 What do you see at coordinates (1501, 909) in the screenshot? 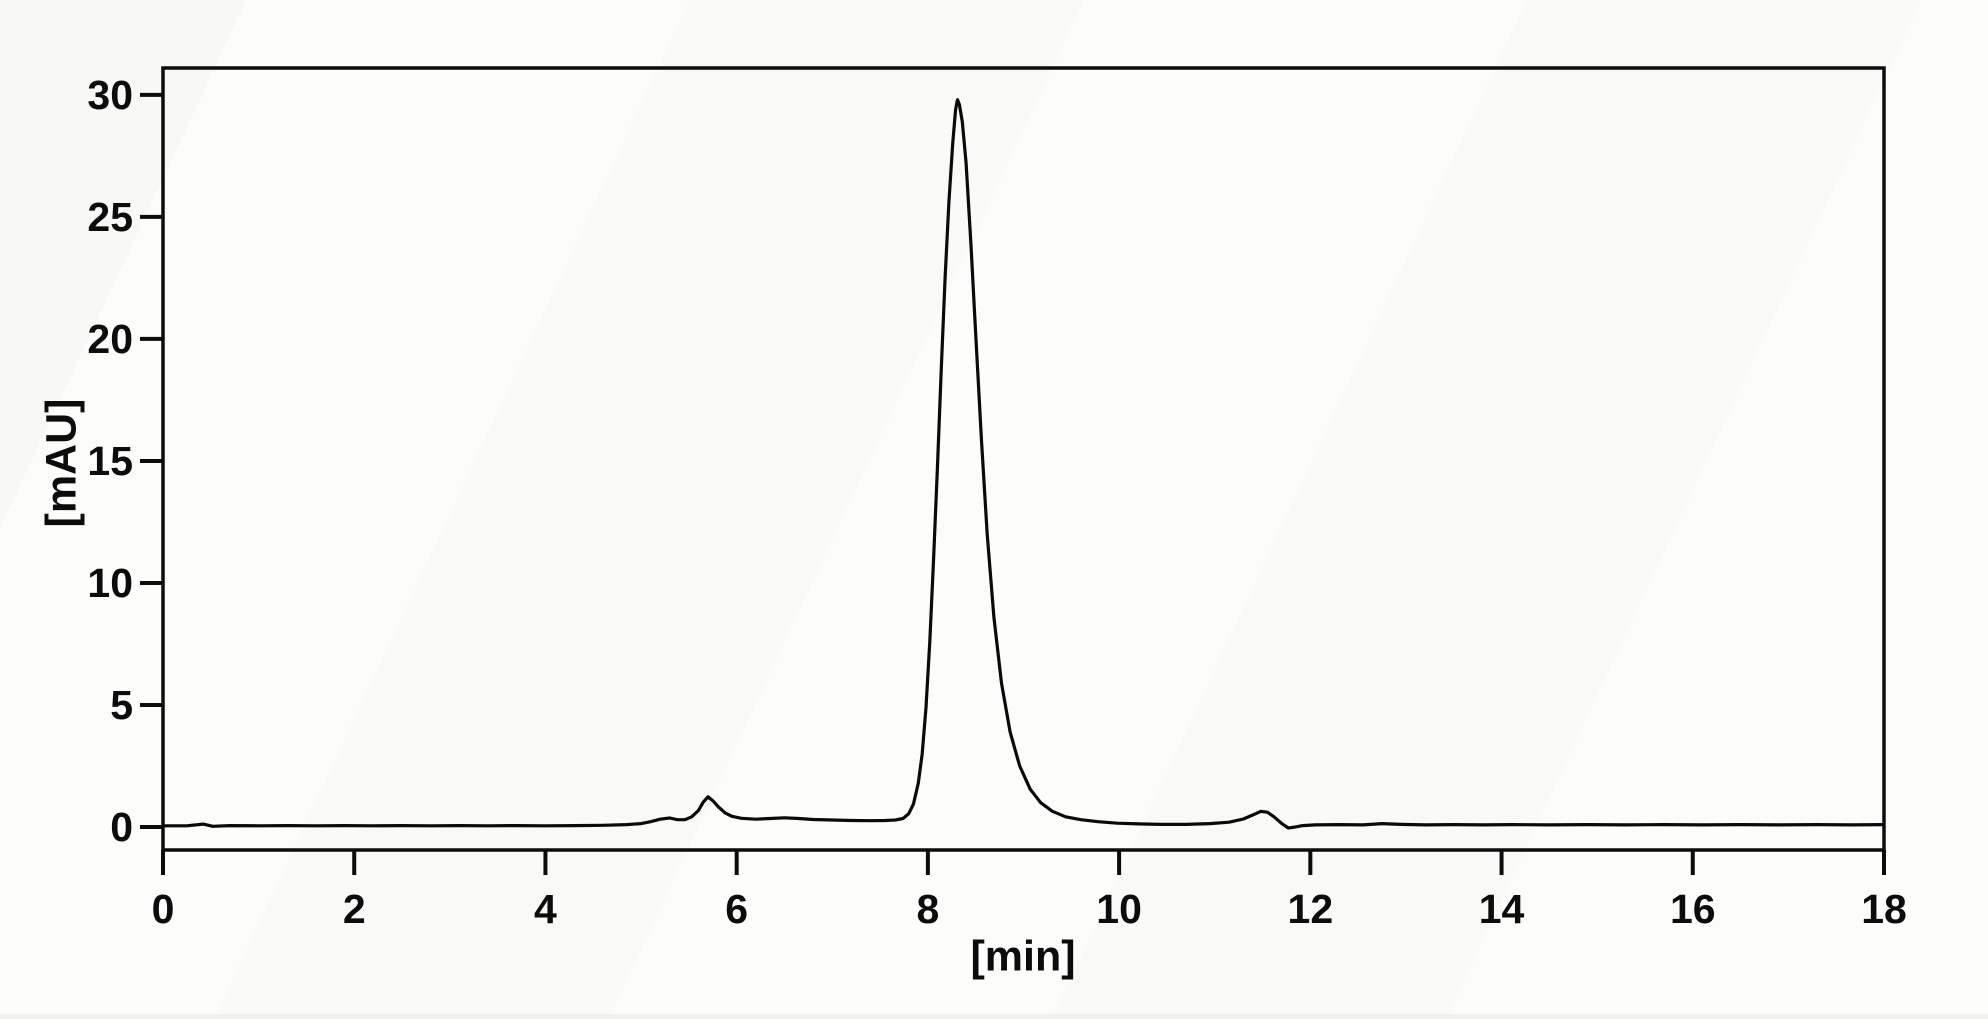
I see `x-tick-label-14: 14` at bounding box center [1501, 909].